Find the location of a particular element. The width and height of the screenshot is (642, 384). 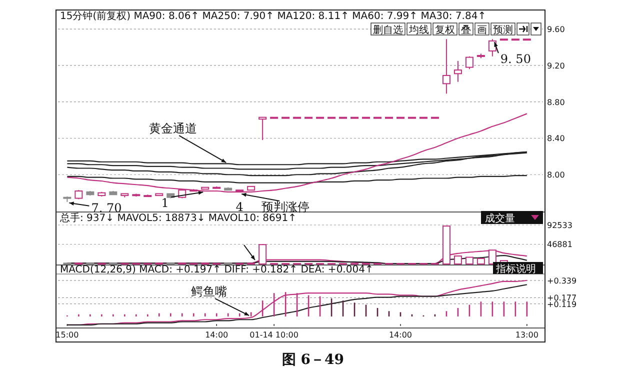

y-tick-label: 46881 is located at coordinates (559, 245).